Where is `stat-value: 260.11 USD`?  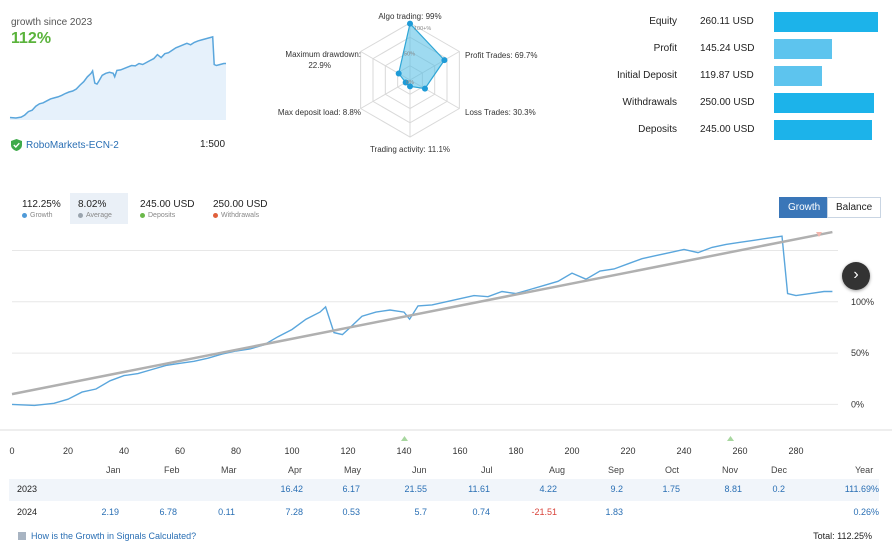 stat-value: 260.11 USD is located at coordinates (727, 21).